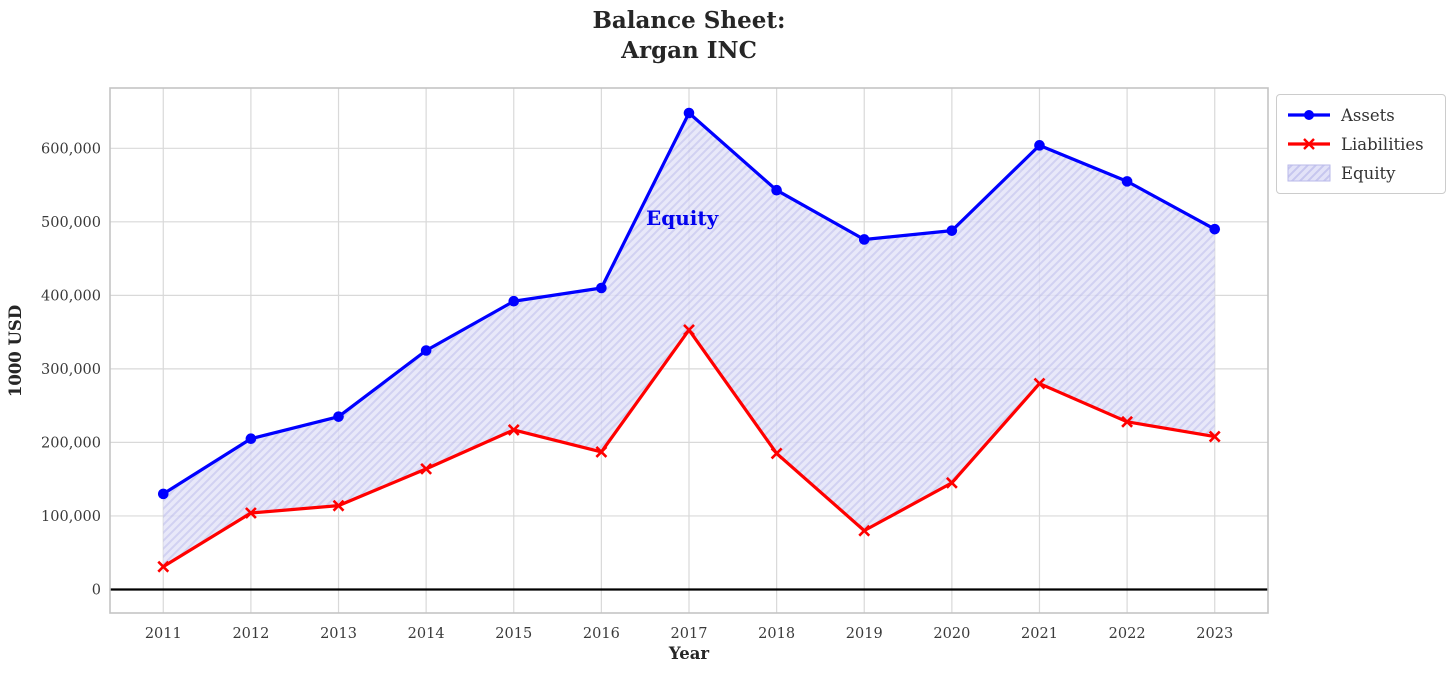  What do you see at coordinates (1309, 144) in the screenshot?
I see `liabilities-legend-sample-icon` at bounding box center [1309, 144].